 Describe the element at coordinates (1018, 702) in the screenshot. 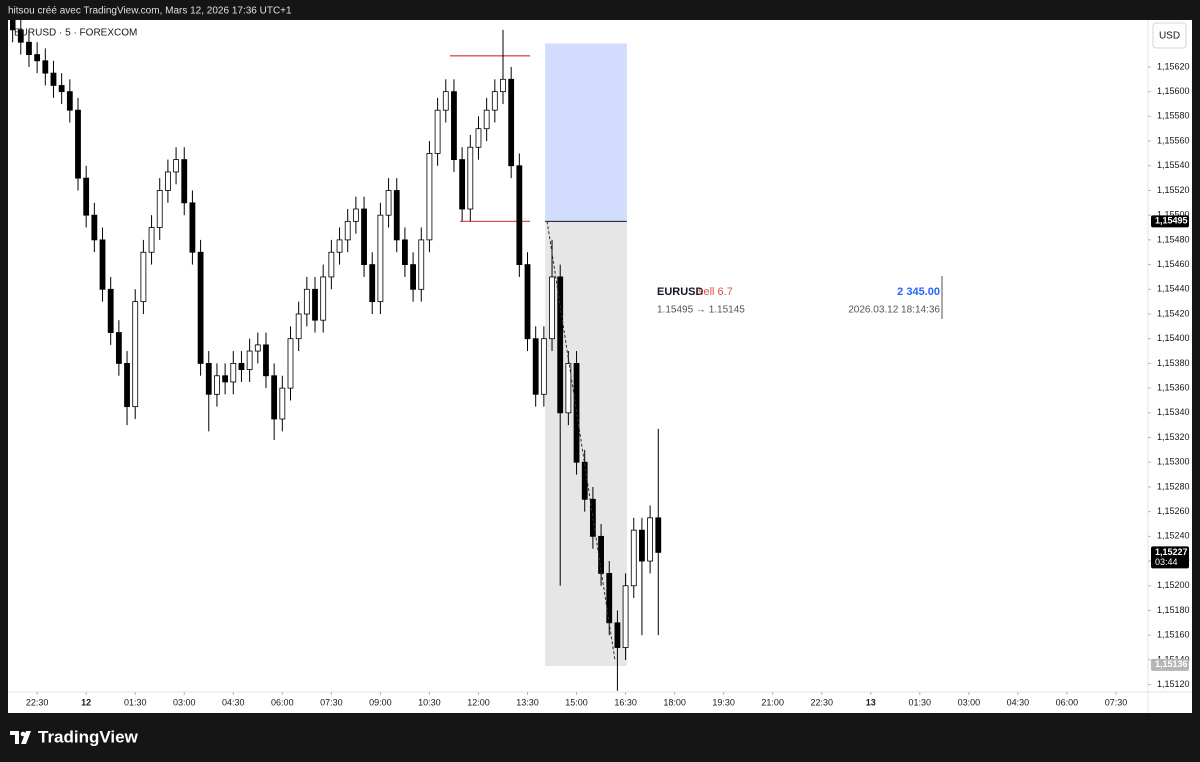

I see `x-tick-label: 04:30` at that location.